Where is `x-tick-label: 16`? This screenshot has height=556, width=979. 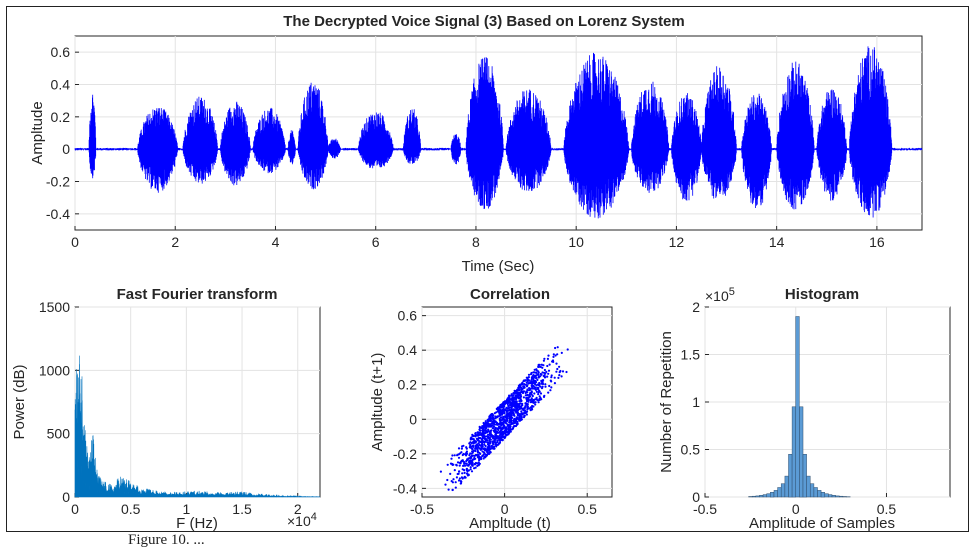
x-tick-label: 16 is located at coordinates (877, 242).